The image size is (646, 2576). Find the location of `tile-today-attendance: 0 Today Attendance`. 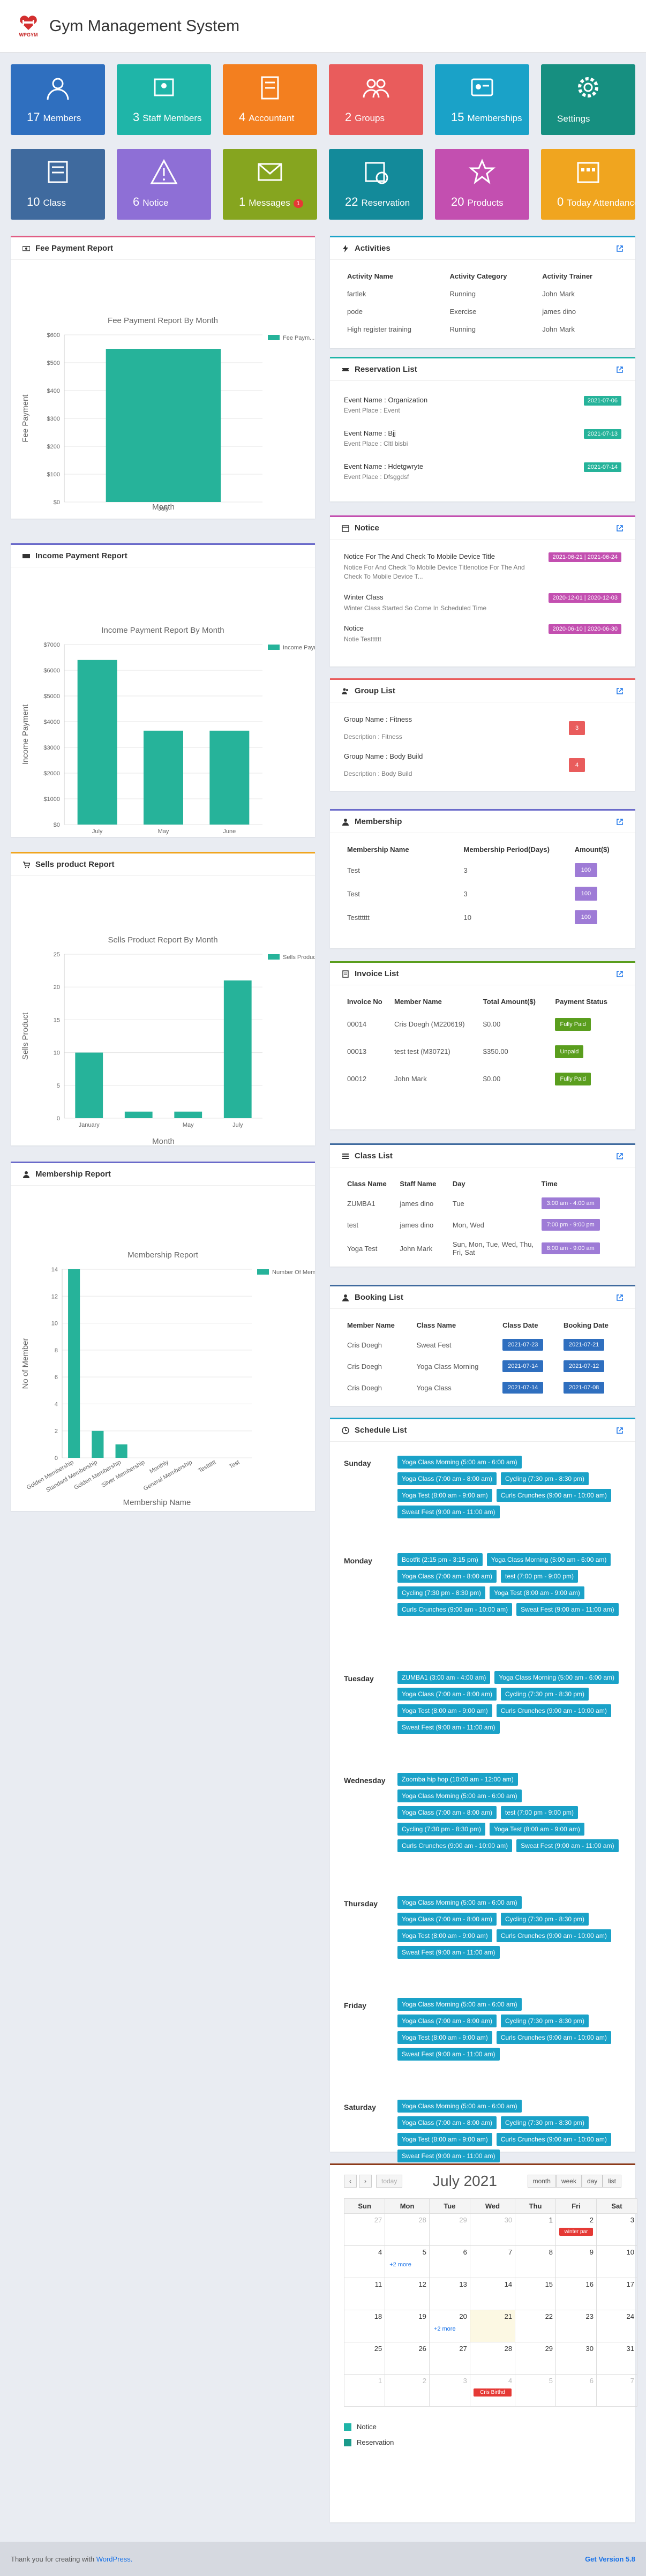

tile-today-attendance: 0 Today Attendance is located at coordinates (588, 184).